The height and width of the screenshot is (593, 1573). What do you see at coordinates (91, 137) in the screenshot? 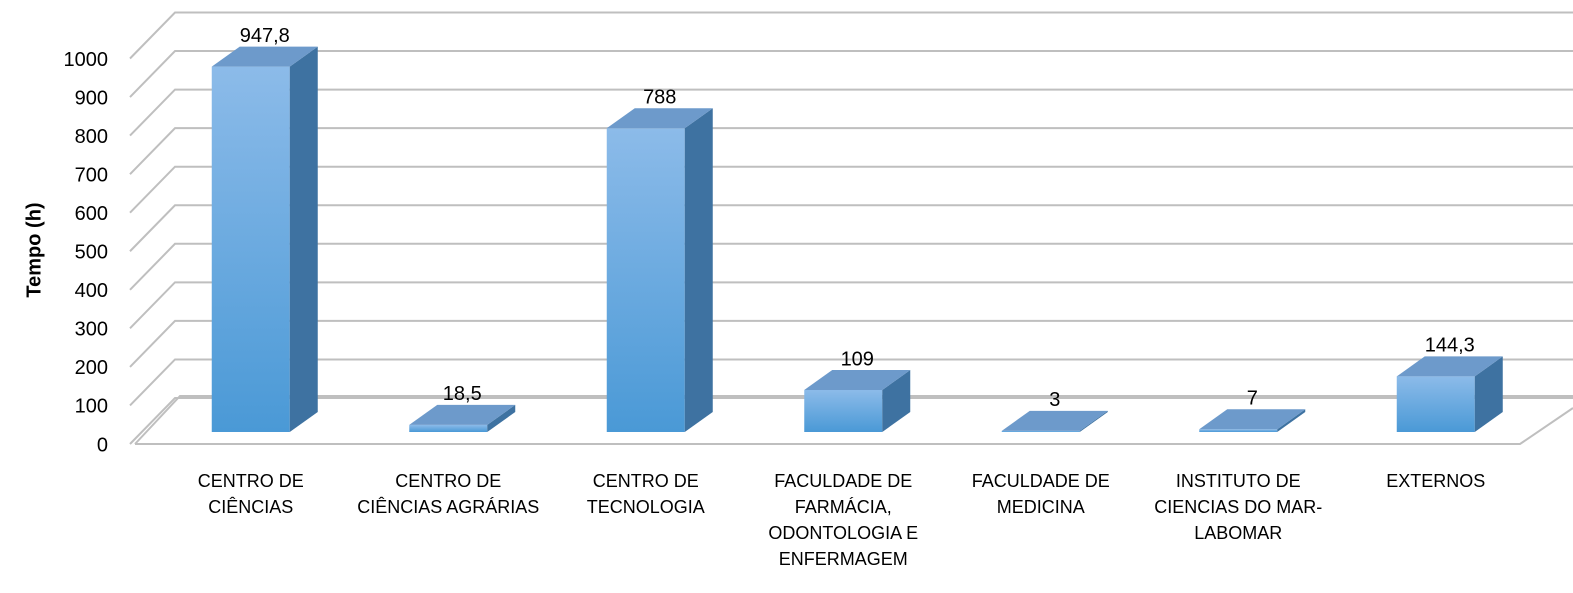
I see `y-tick-label: 800` at bounding box center [91, 137].